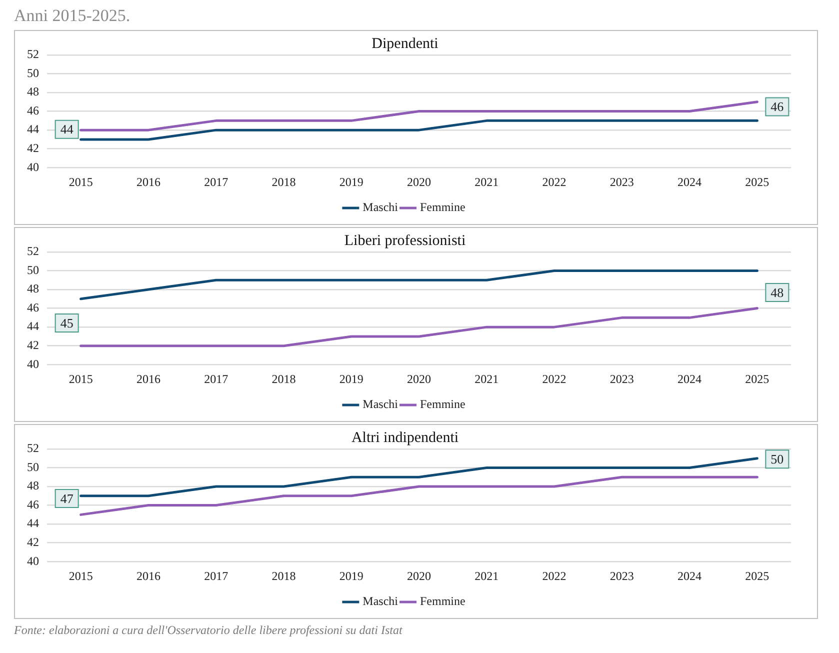 The height and width of the screenshot is (653, 839). Describe the element at coordinates (777, 106) in the screenshot. I see `annotation: 46` at that location.